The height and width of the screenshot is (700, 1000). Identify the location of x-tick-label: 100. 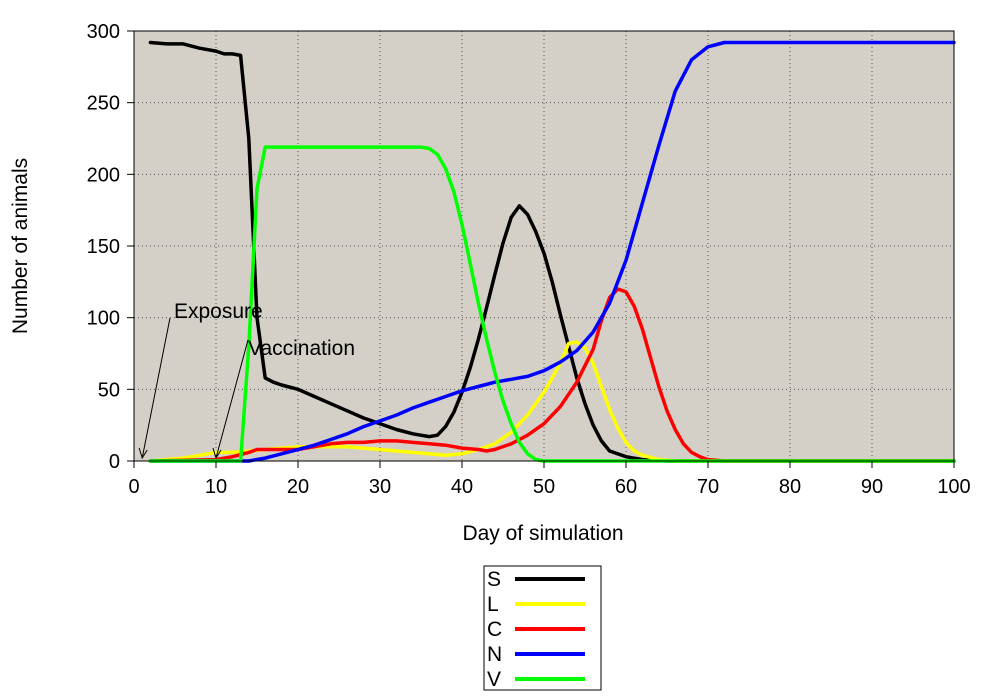
(953, 487).